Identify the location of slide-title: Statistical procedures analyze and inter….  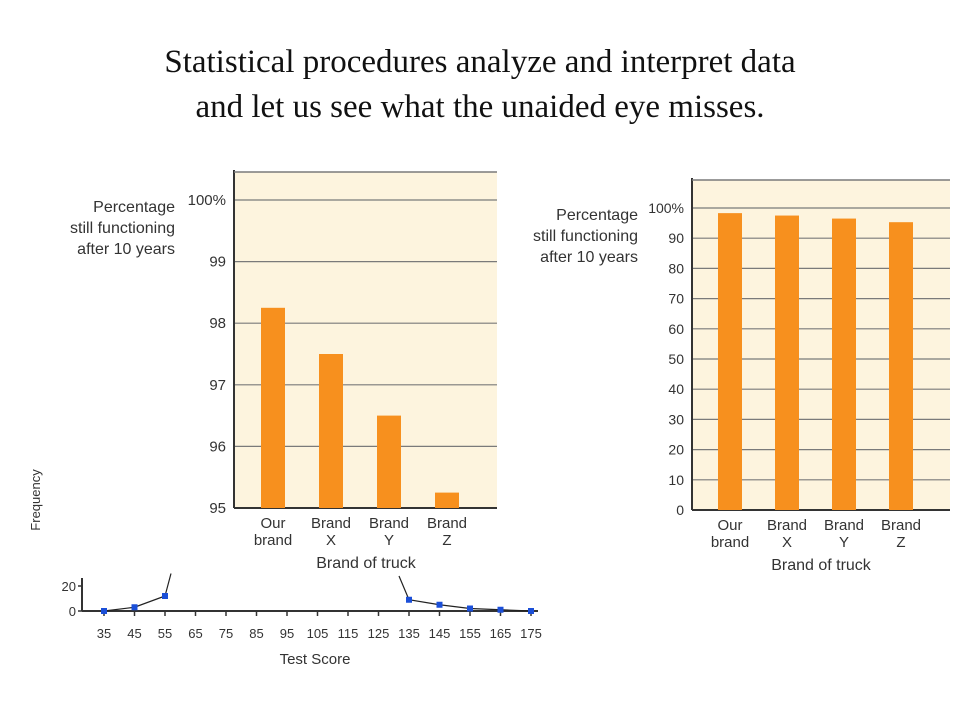
(480, 85).